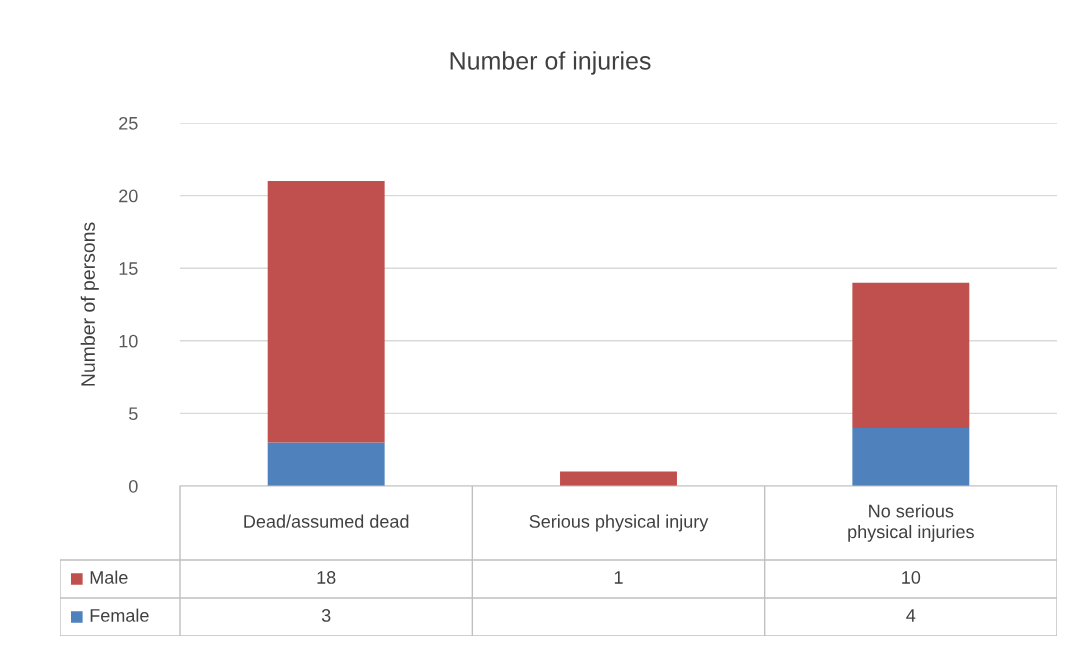 This screenshot has width=1083, height=655. What do you see at coordinates (911, 615) in the screenshot?
I see `data-label: 4` at bounding box center [911, 615].